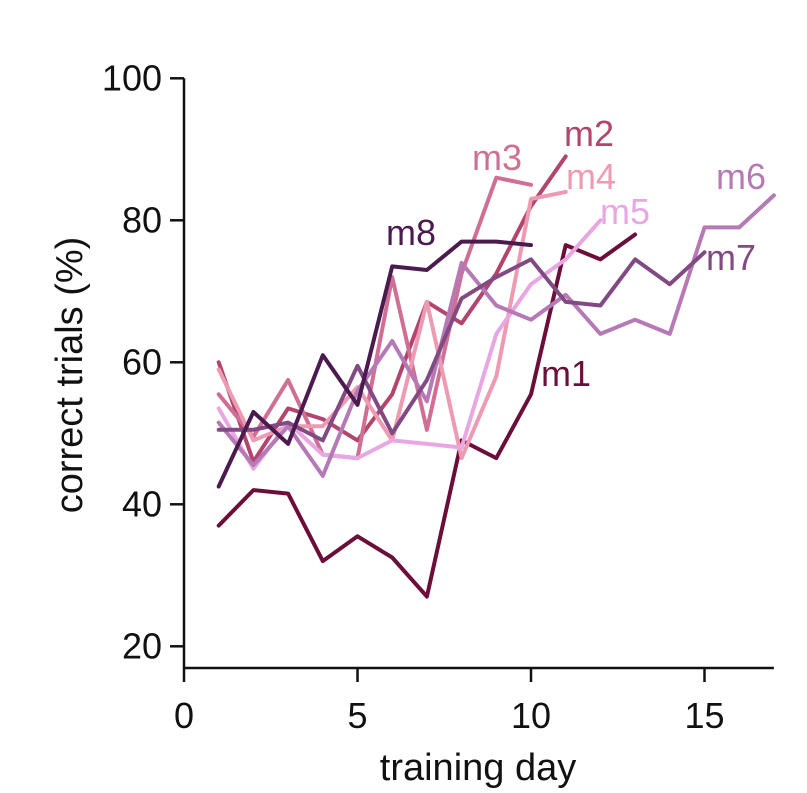  What do you see at coordinates (478, 768) in the screenshot?
I see `x-axis-title: training day` at bounding box center [478, 768].